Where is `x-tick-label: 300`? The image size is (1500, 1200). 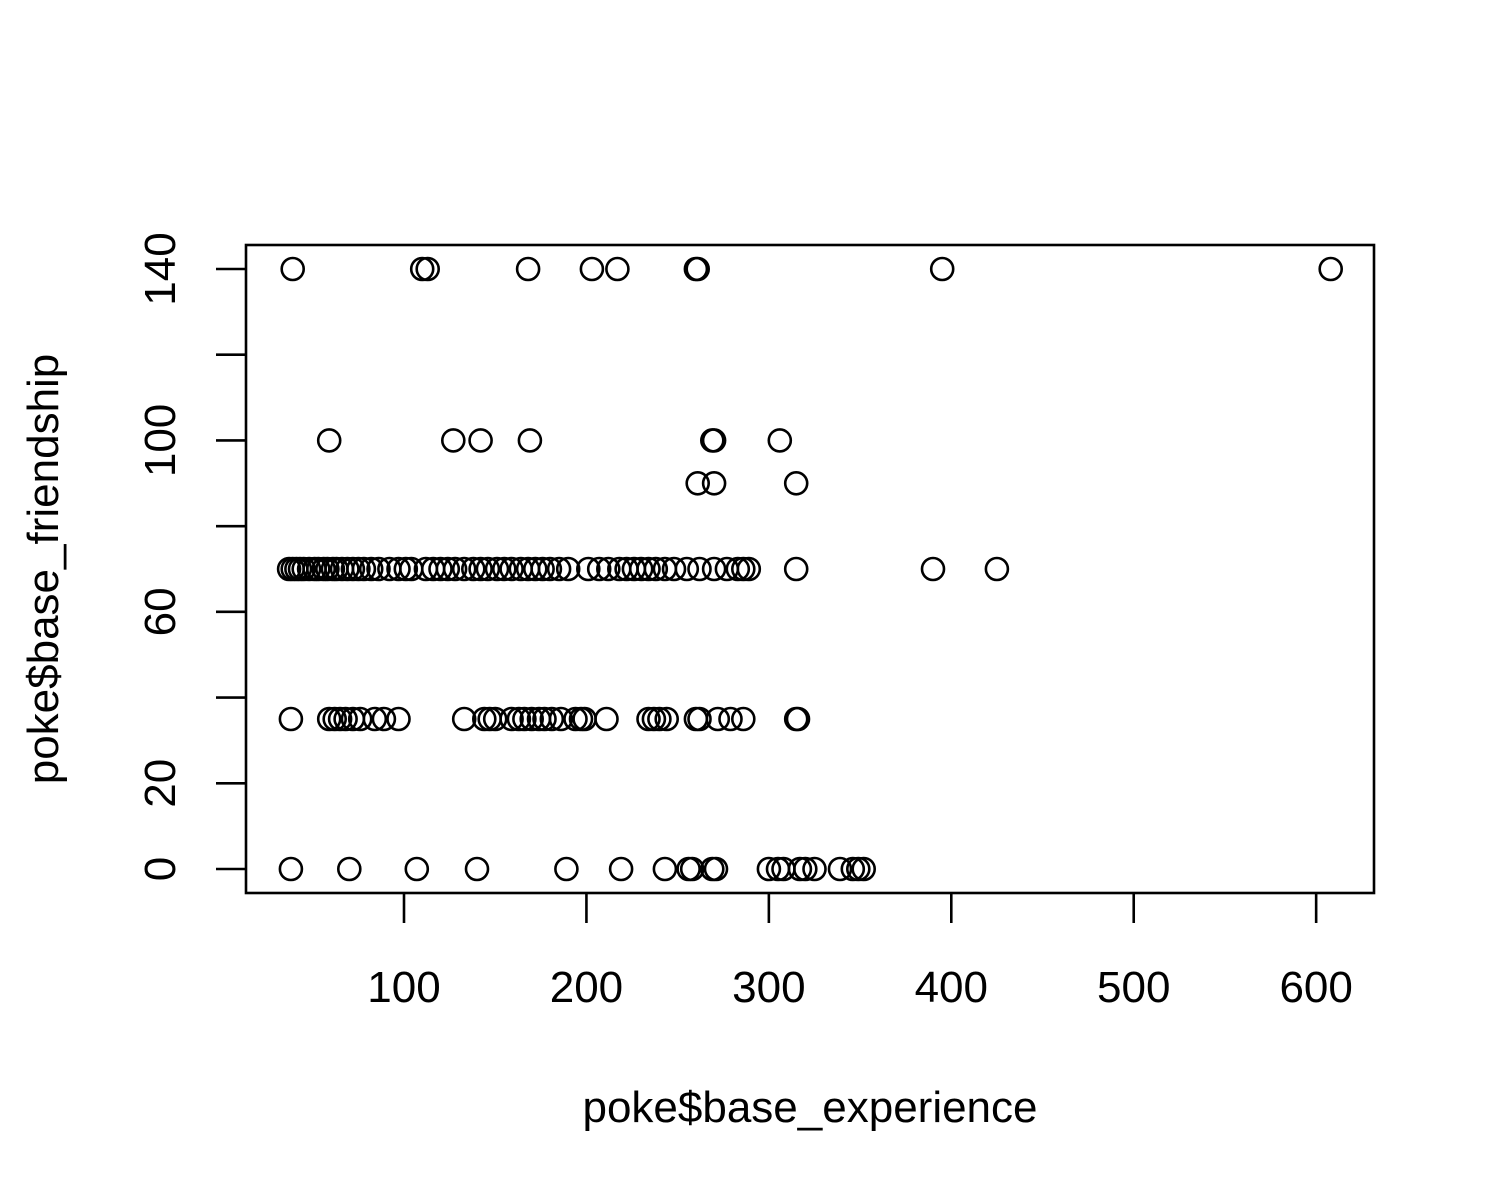 x-tick-label: 300 is located at coordinates (768, 987).